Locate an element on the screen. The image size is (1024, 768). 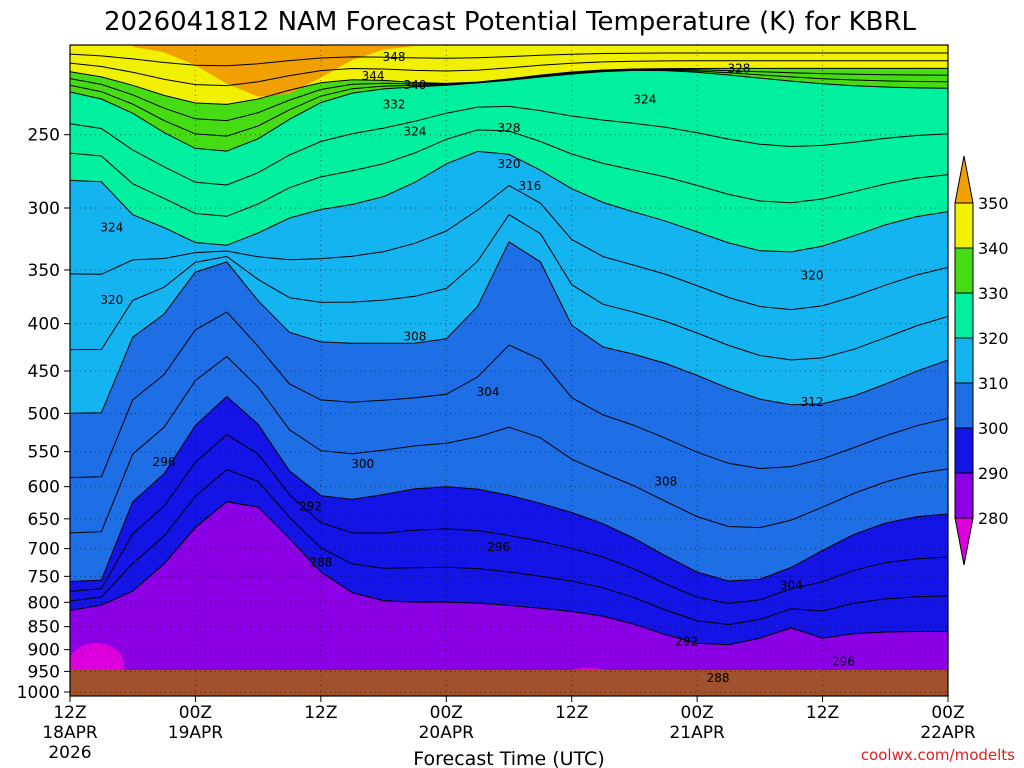
ground-surface is located at coordinates (509, 683).